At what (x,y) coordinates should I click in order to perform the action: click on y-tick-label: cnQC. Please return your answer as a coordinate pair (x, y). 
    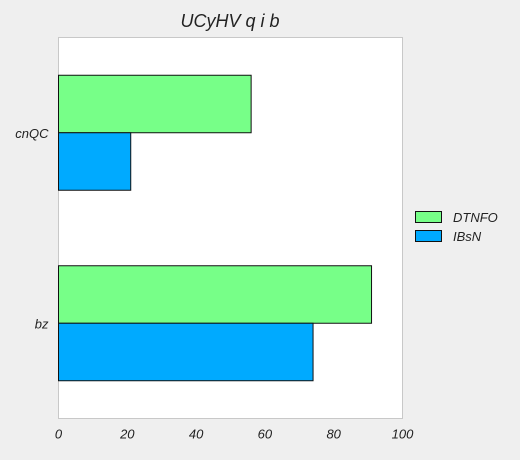
    Looking at the image, I should click on (32, 133).